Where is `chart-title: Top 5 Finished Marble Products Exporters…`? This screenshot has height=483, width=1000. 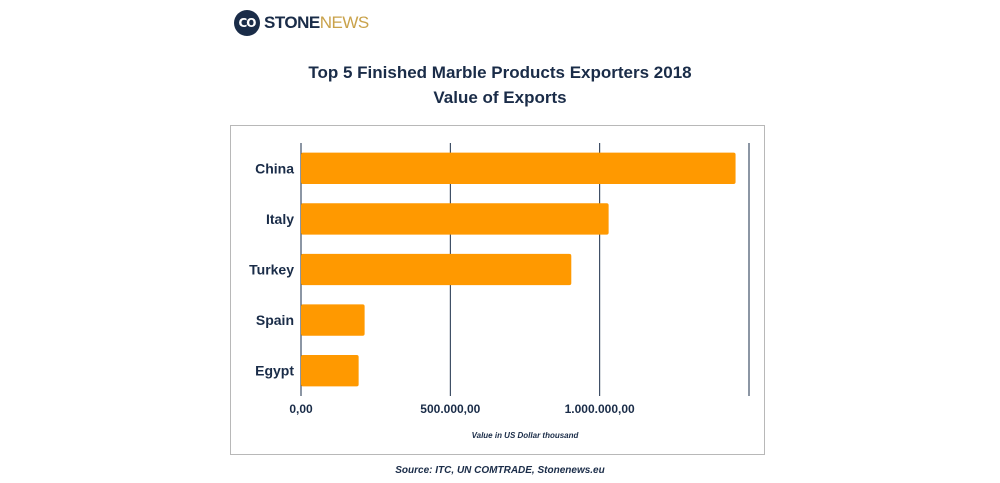 chart-title: Top 5 Finished Marble Products Exporters… is located at coordinates (500, 72).